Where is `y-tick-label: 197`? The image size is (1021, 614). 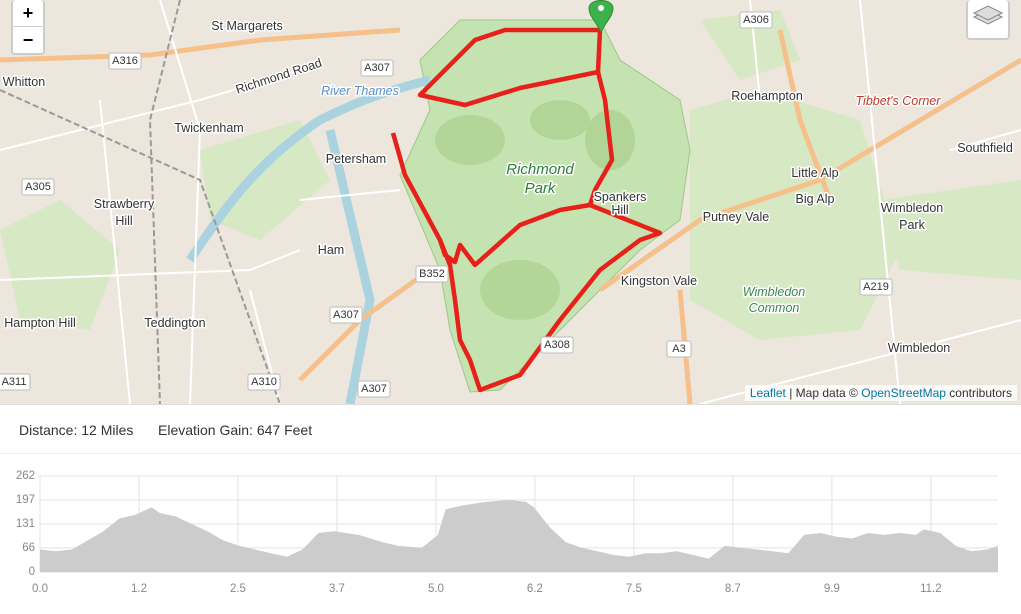 y-tick-label: 197 is located at coordinates (25, 500).